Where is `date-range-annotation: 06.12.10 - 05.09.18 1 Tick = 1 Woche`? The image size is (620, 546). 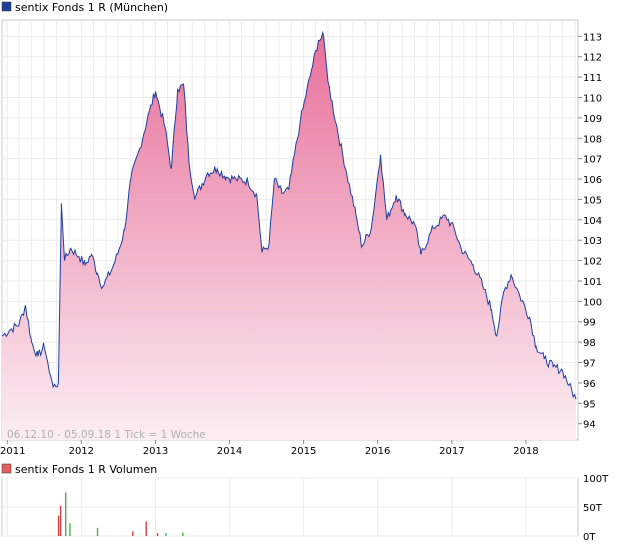 date-range-annotation: 06.12.10 - 05.09.18 1 Tick = 1 Woche is located at coordinates (106, 435).